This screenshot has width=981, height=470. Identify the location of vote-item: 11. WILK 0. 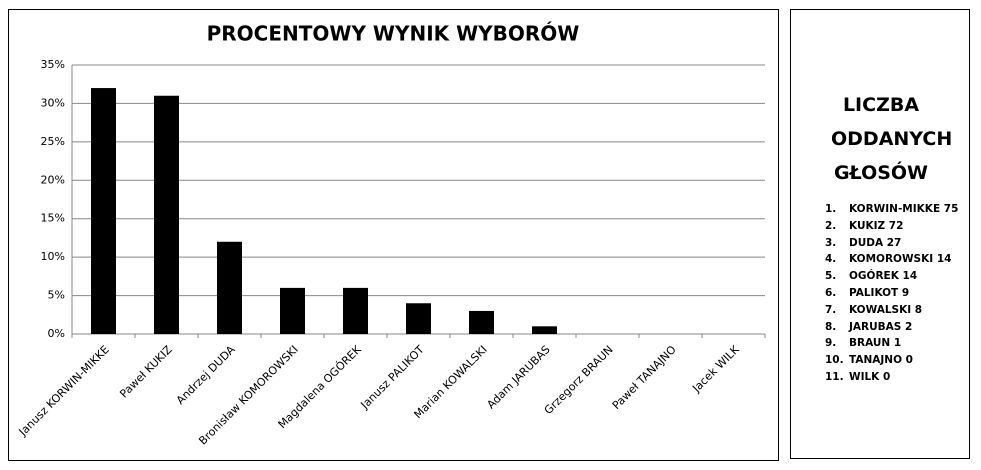
(891, 377).